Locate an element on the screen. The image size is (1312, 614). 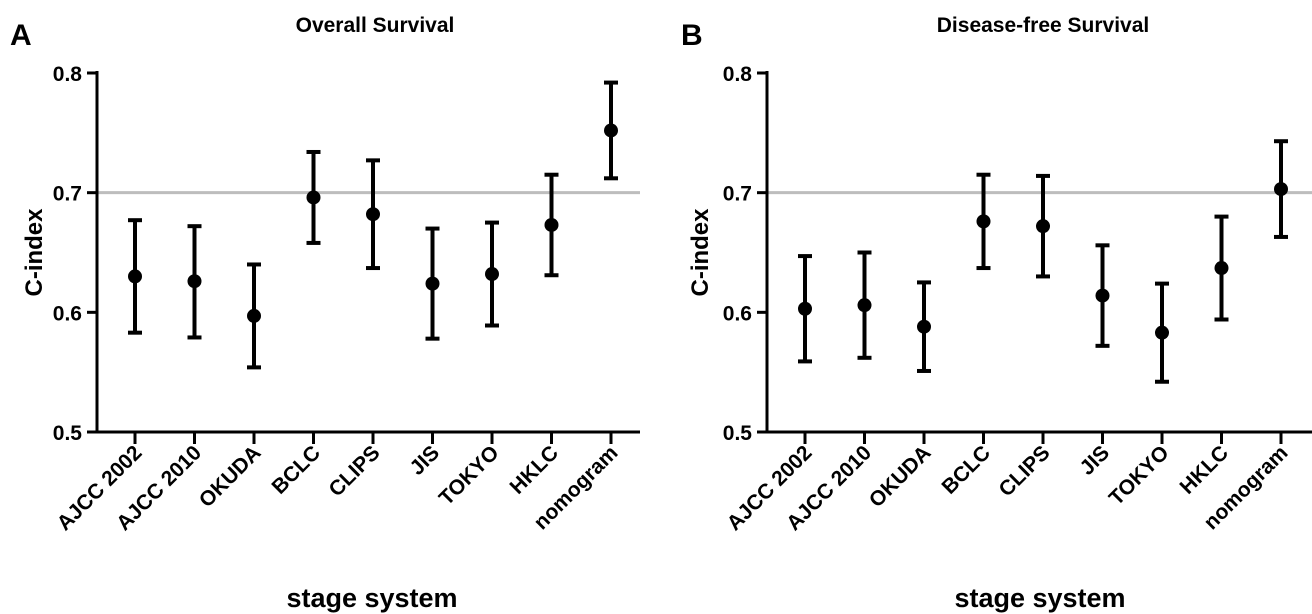
panel-letter: B is located at coordinates (692, 35).